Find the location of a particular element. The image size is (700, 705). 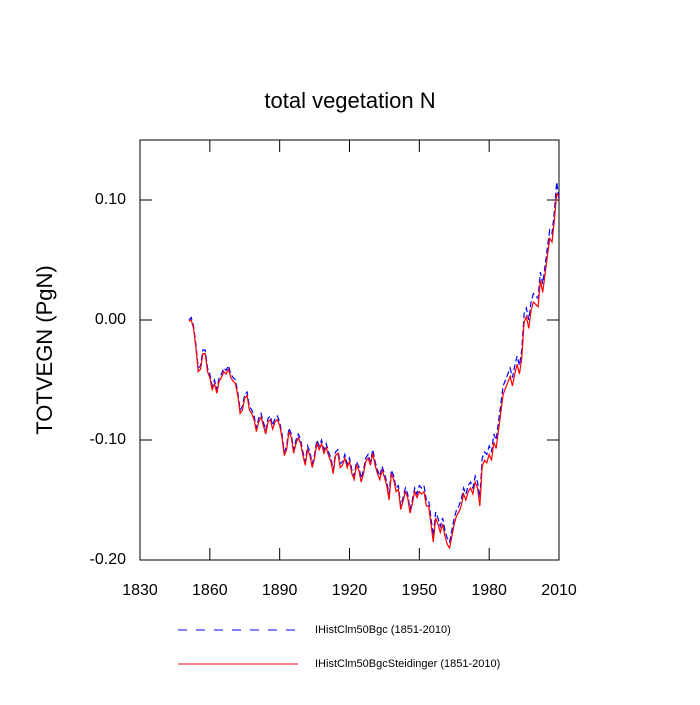

x-tick-label: 1950 is located at coordinates (420, 590).